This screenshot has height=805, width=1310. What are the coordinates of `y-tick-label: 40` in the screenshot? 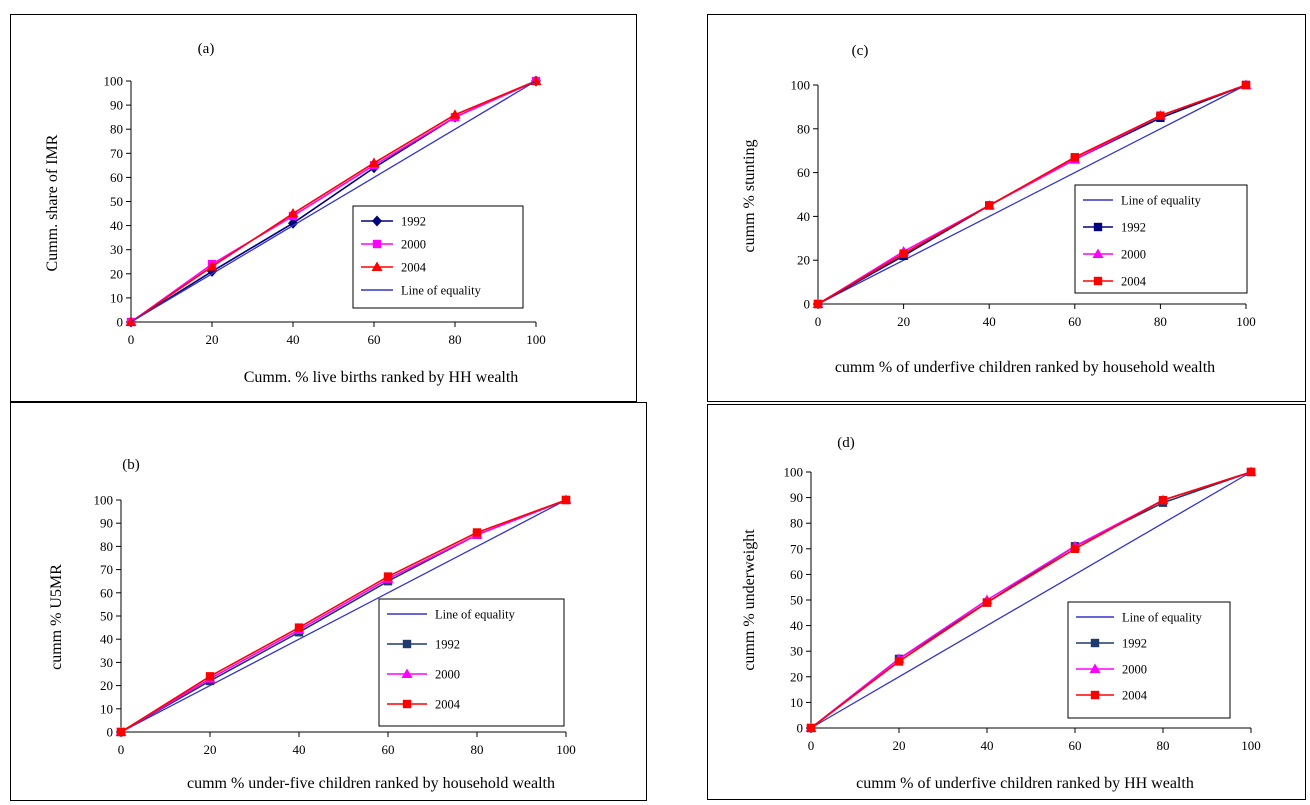 It's located at (116, 225).